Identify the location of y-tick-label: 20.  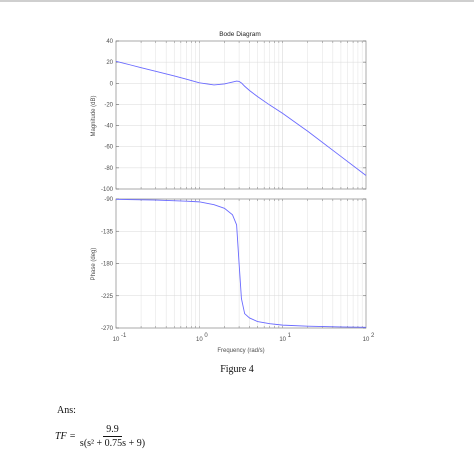
(109, 63).